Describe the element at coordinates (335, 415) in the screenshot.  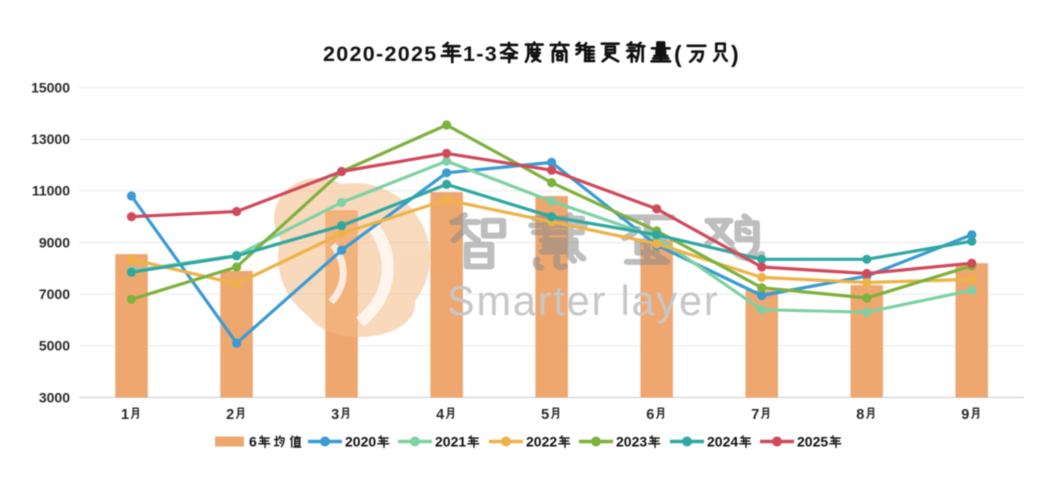
I see `svg-text: 3` at that location.